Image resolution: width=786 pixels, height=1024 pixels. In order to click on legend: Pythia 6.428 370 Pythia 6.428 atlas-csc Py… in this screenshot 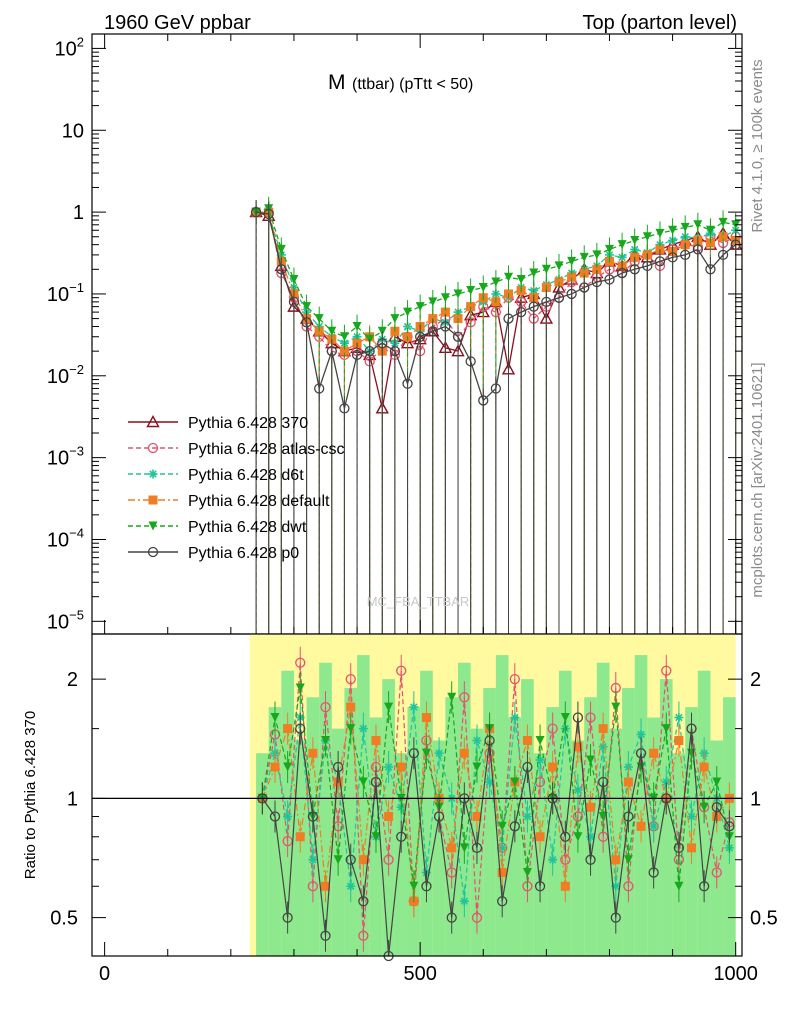, I will do `click(236, 488)`.